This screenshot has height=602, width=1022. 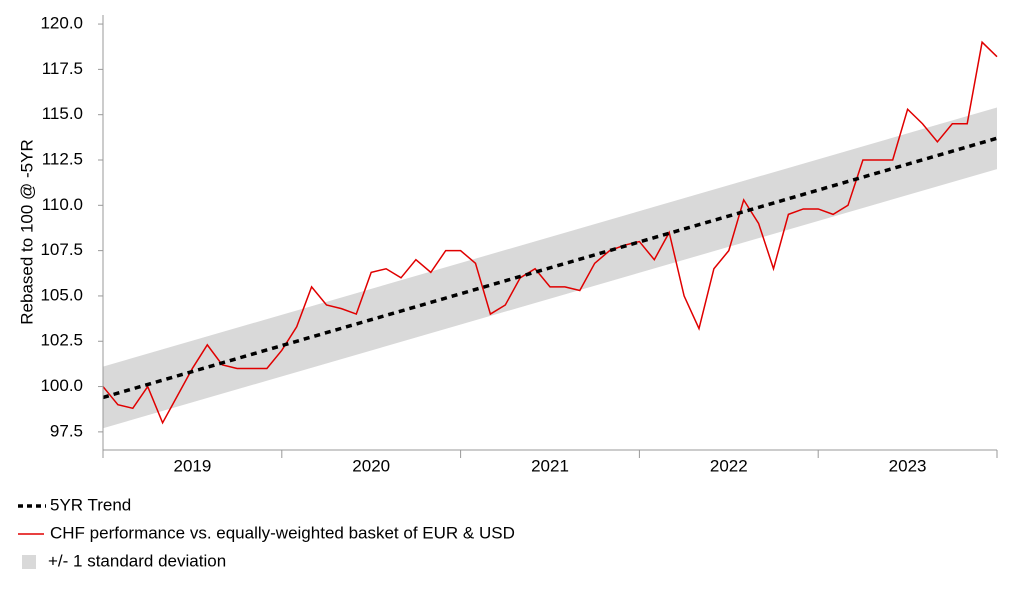 I want to click on x-tick-label: 2020, so click(x=371, y=465).